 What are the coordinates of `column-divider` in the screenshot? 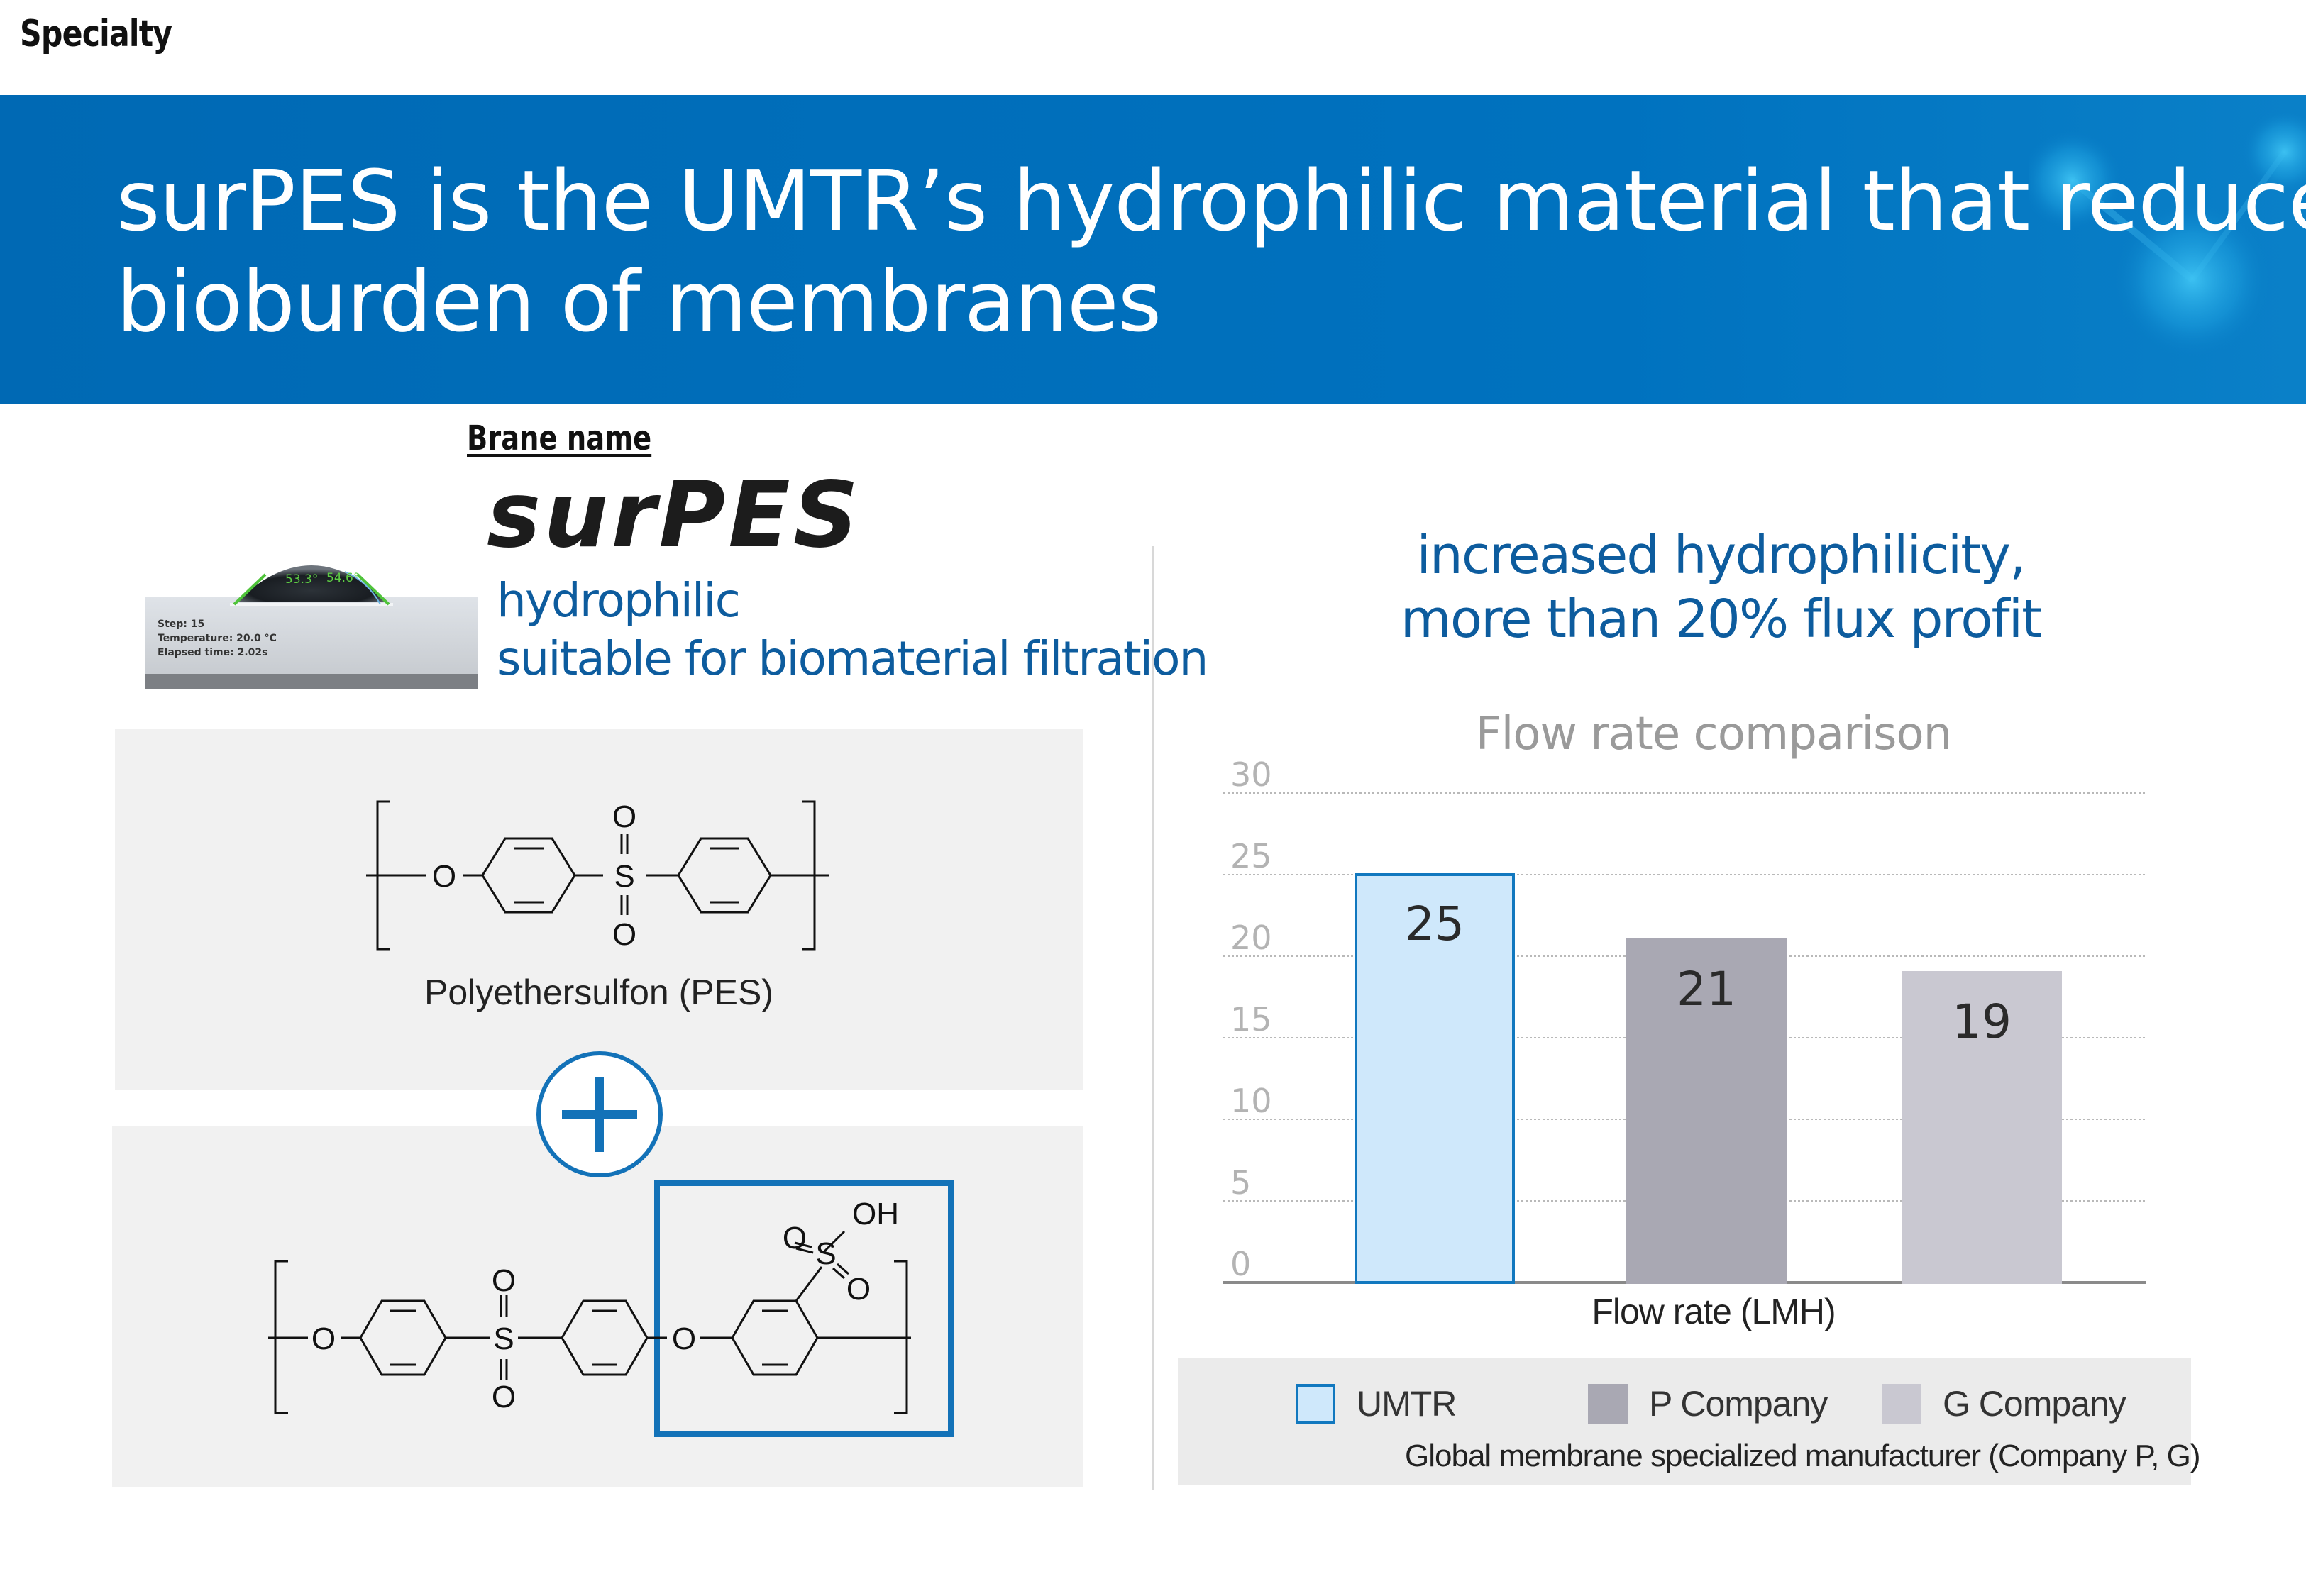 It's located at (1153, 1018).